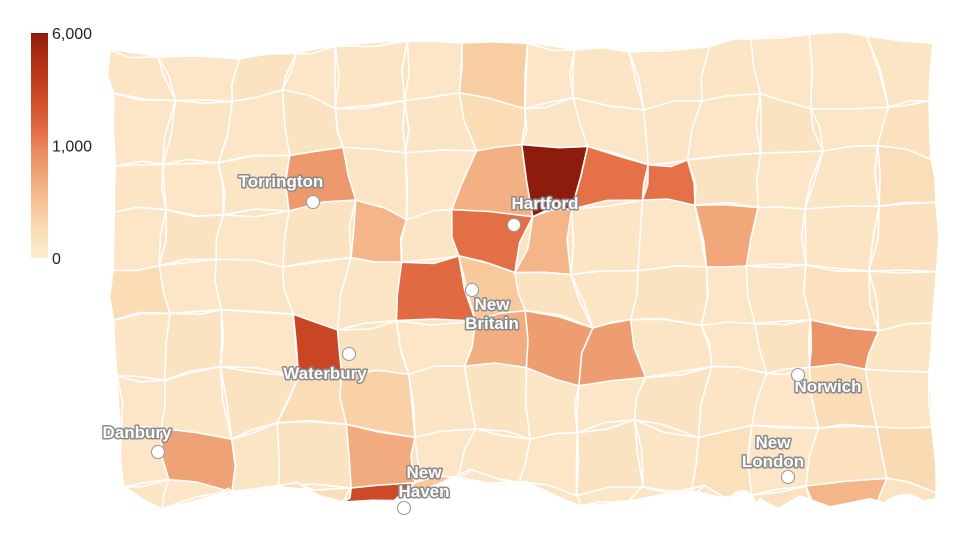 This screenshot has height=540, width=960. Describe the element at coordinates (56, 259) in the screenshot. I see `legend-tick-label: 0` at that location.